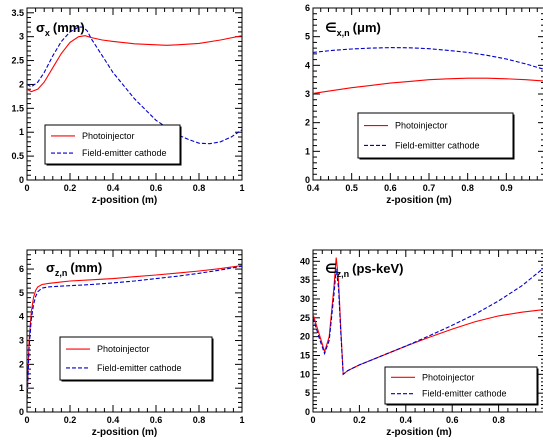 Image resolution: width=543 pixels, height=443 pixels. I want to click on x-tick-label: 0.5, so click(351, 188).